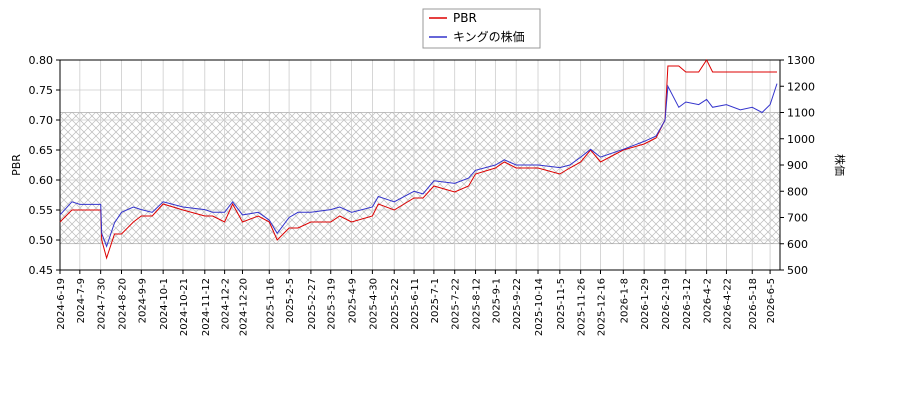  I want to click on x-tick-label: 2025-10-14, so click(539, 307).